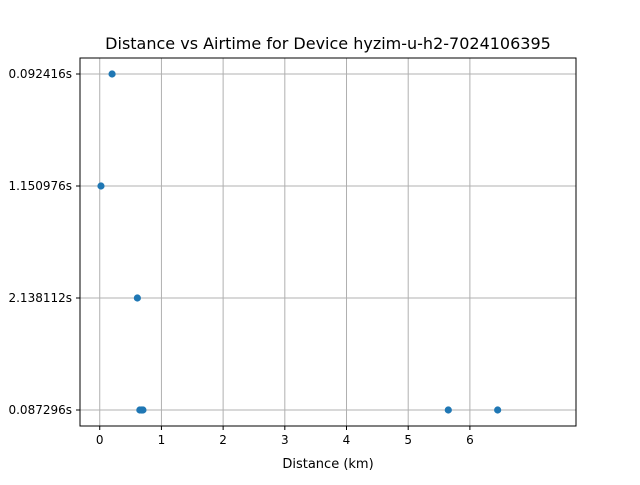 This screenshot has height=485, width=640. I want to click on y-tick-label: 2.138112s, so click(40, 298).